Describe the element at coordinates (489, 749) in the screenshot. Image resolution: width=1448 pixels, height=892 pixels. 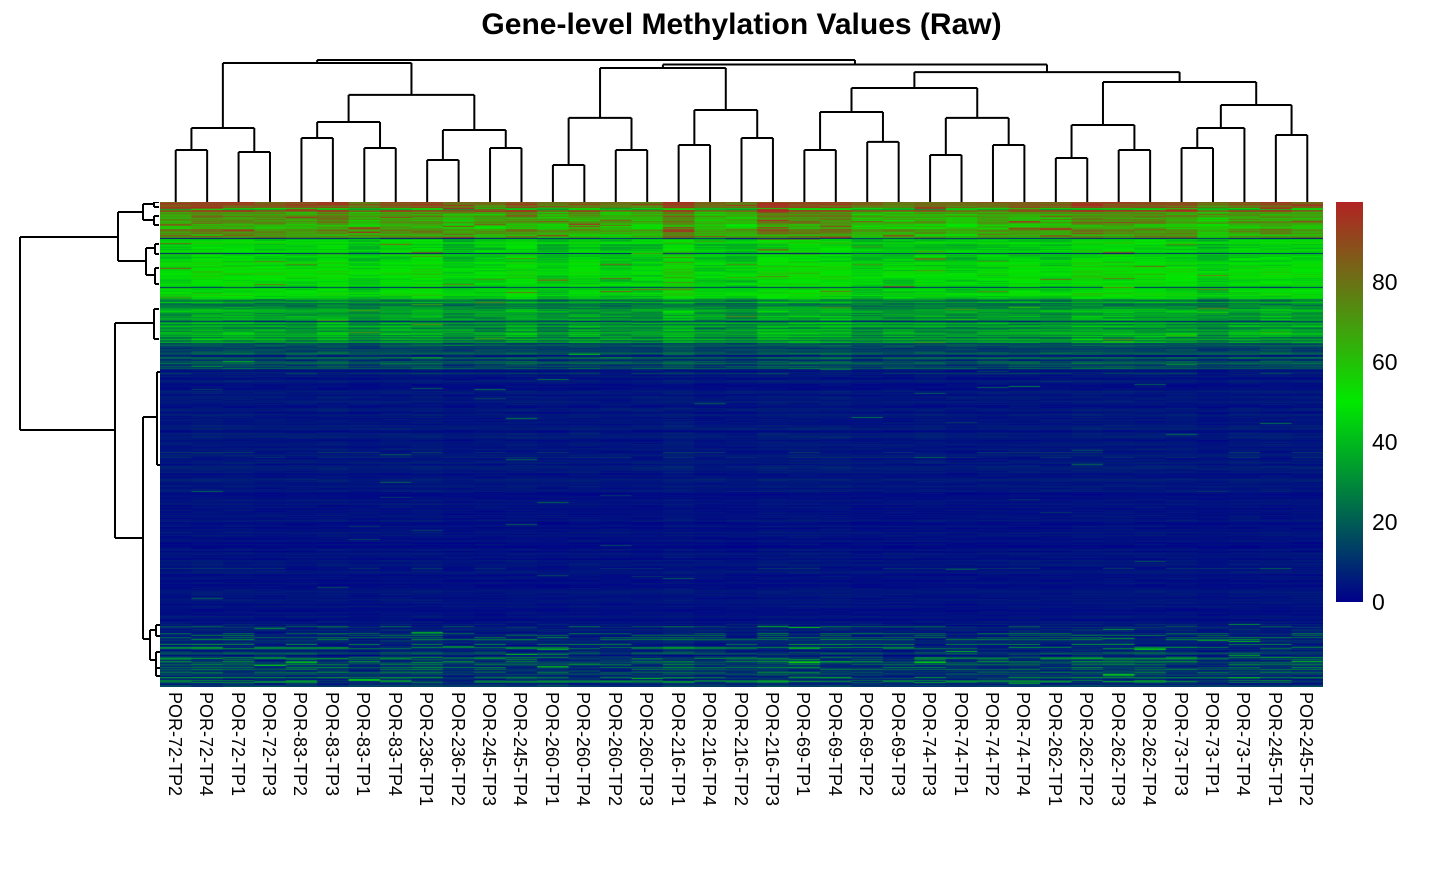
I see `column-label: POR-245-TP3` at that location.